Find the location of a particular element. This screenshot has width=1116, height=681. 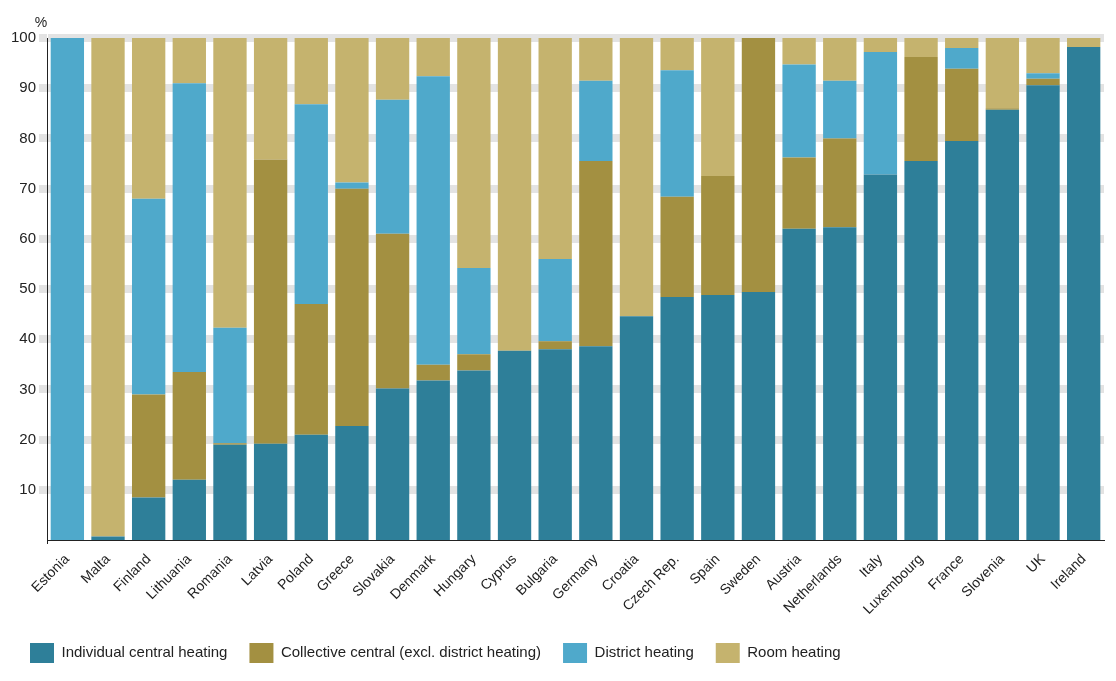

legend-label: District heating is located at coordinates (644, 652).